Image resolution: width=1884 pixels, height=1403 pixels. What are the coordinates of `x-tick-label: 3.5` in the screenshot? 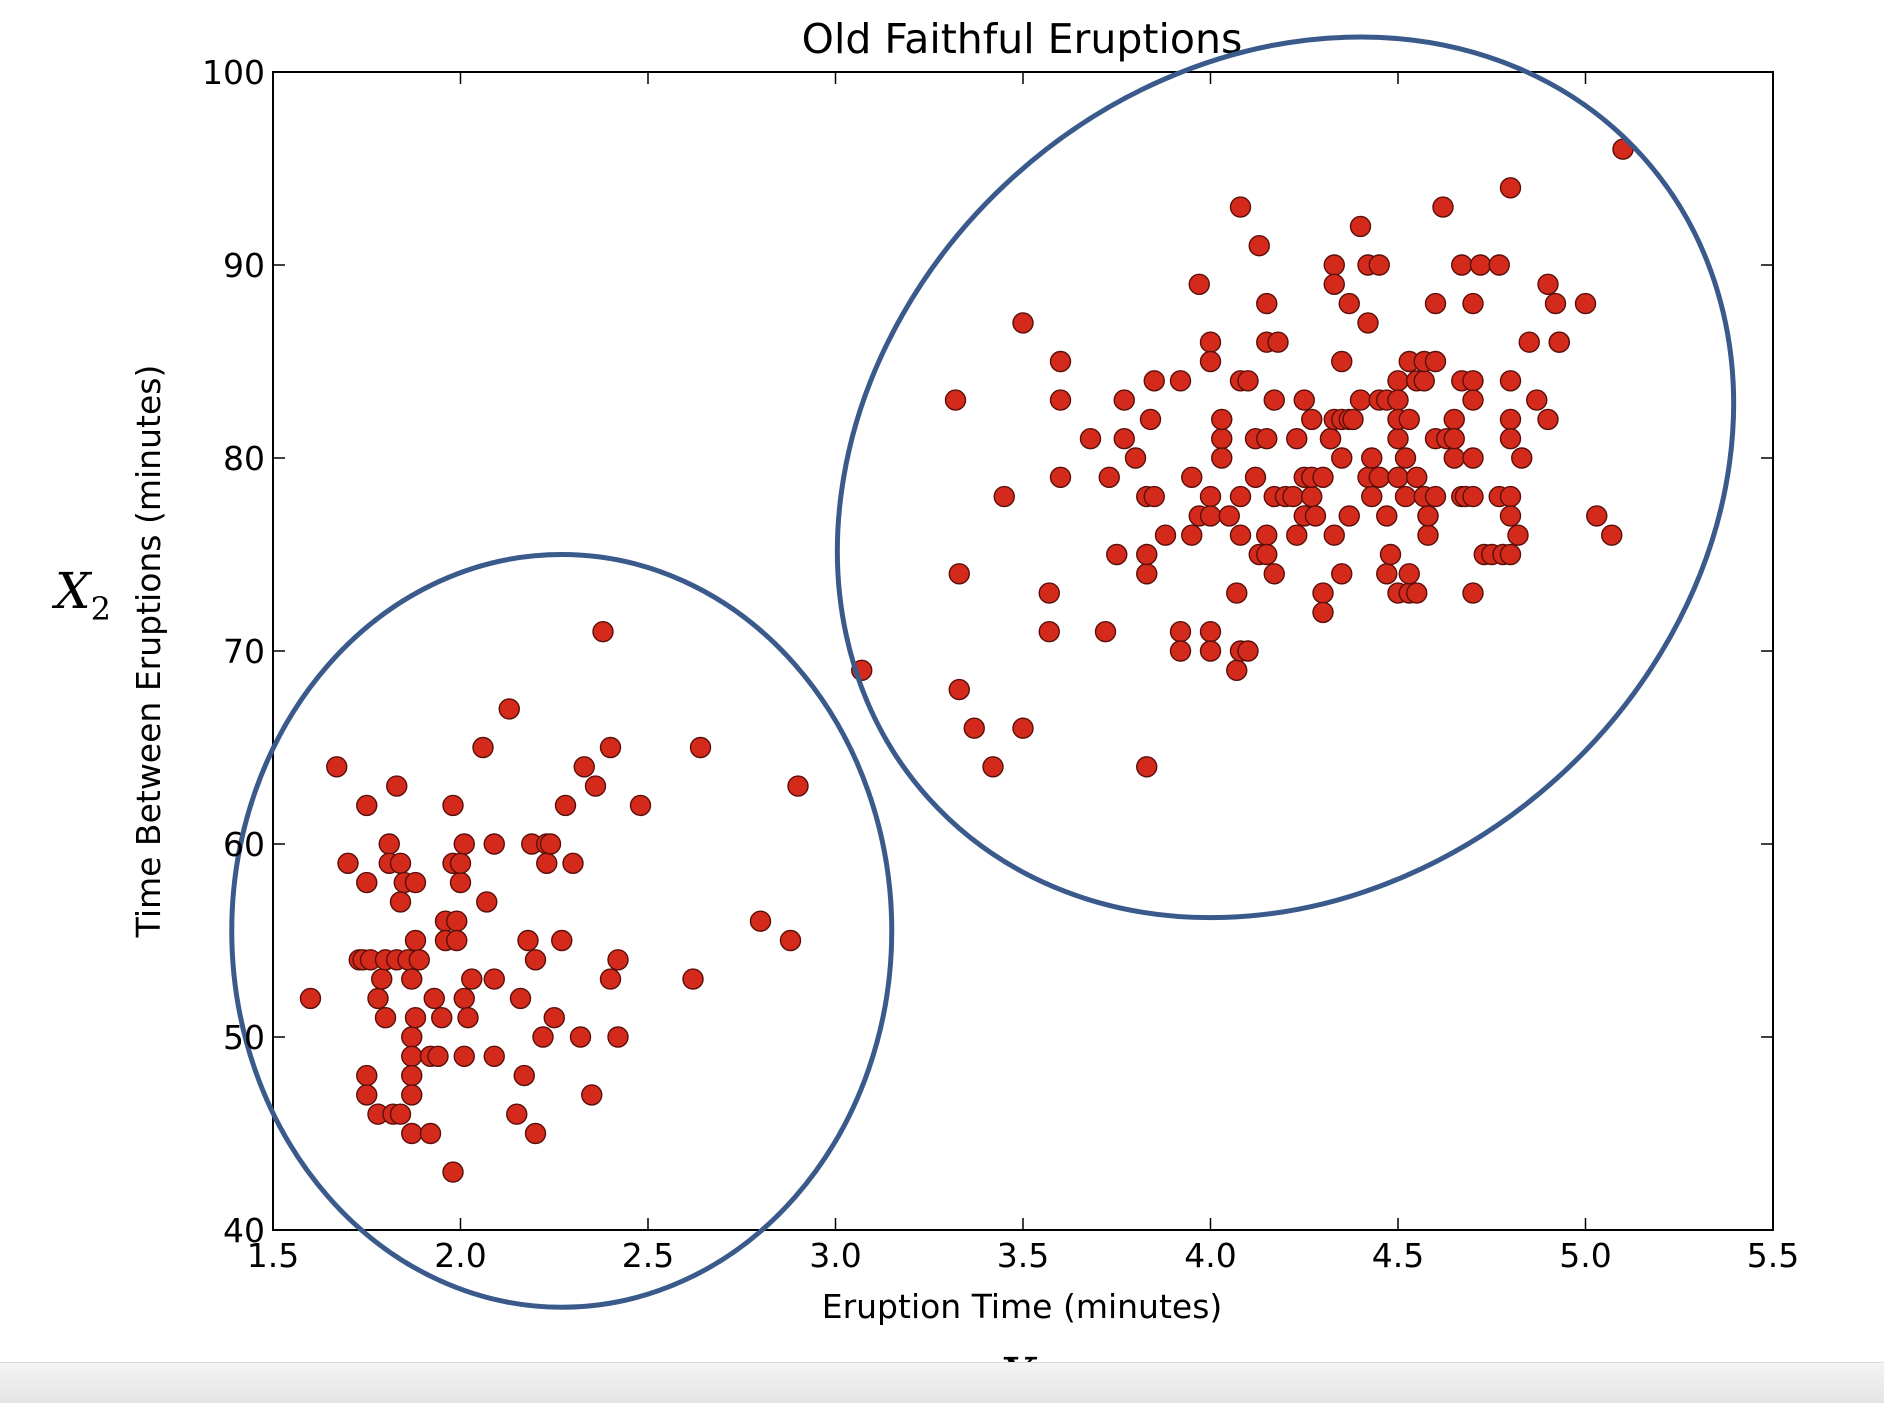 It's located at (1023, 1255).